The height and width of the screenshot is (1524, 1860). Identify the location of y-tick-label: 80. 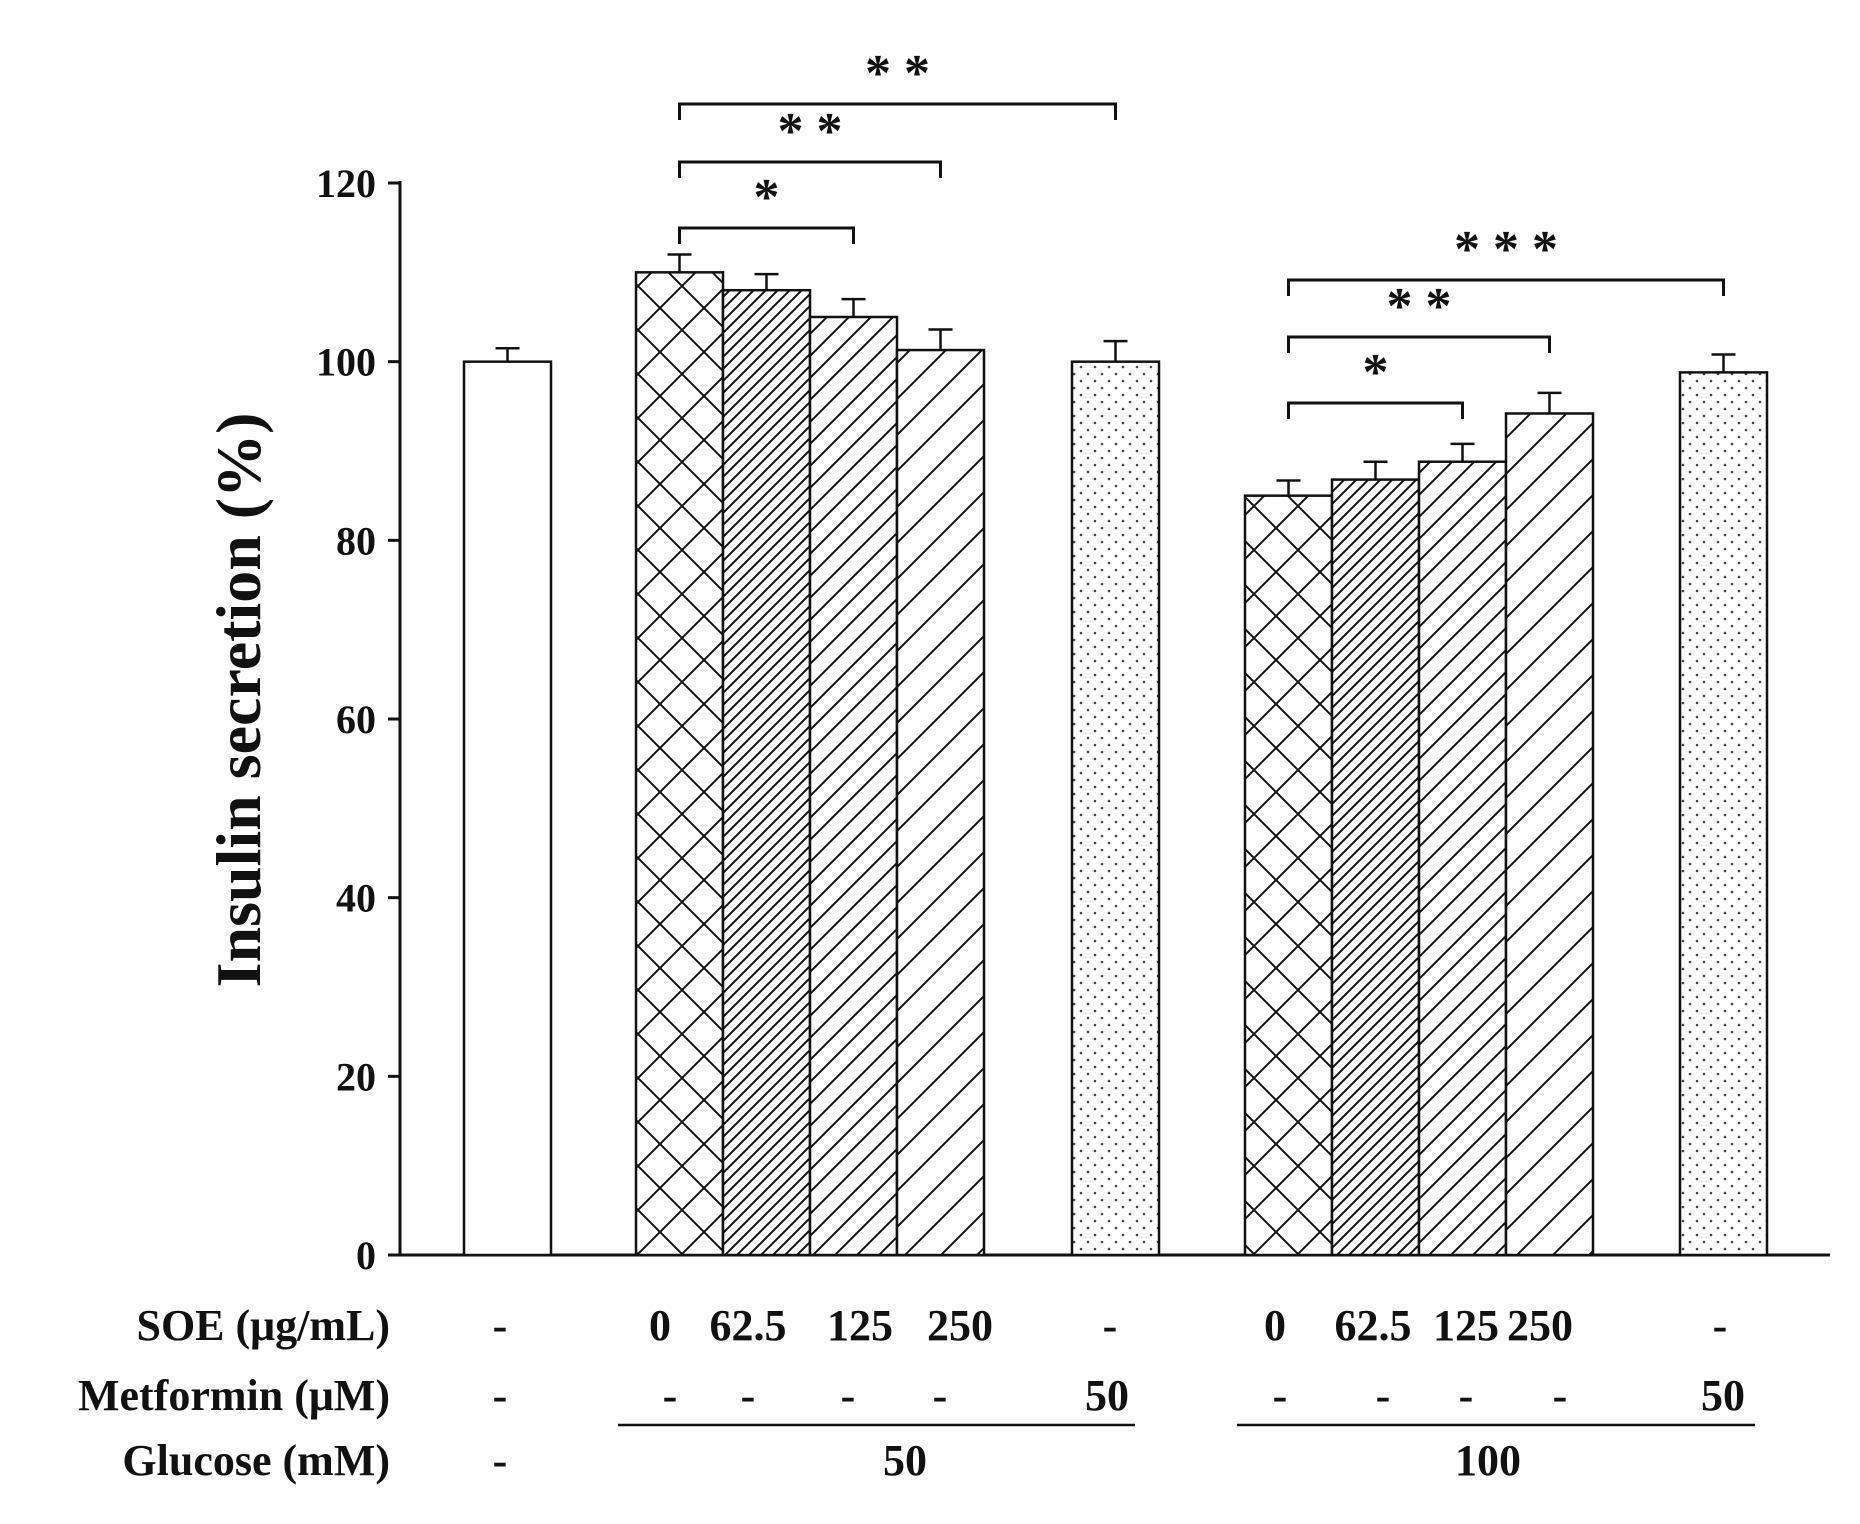
(356, 540).